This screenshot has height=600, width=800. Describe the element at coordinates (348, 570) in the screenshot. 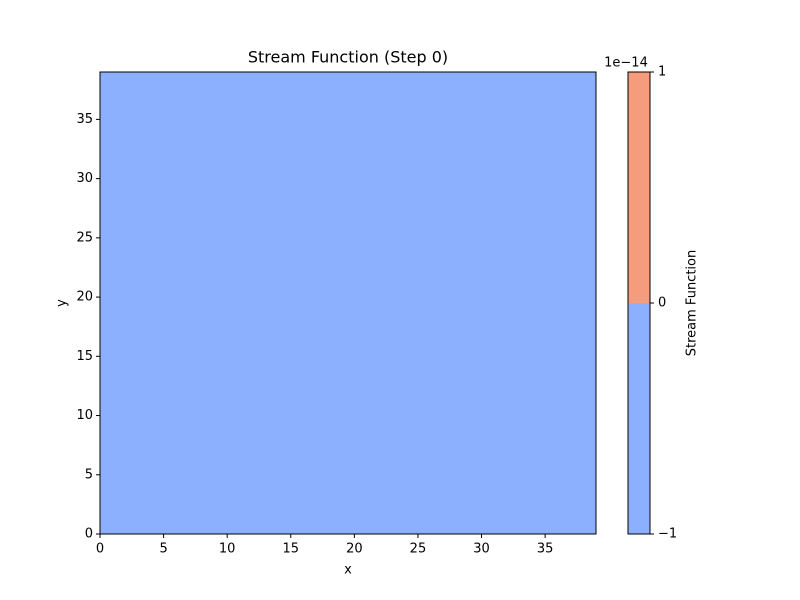

I see `x-axis-label: x` at that location.